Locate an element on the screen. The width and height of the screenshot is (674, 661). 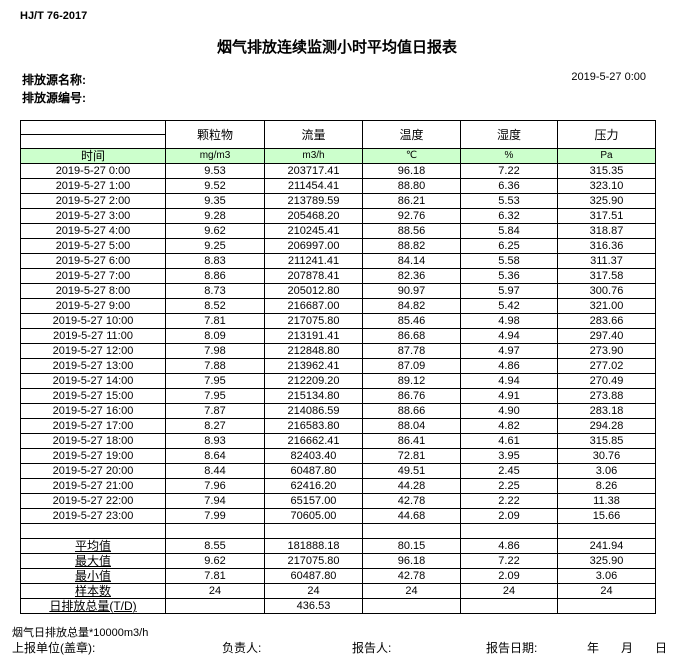
unit-row: 时间 mg/m3 m3/h ℃ % Pa is located at coordinates (338, 156).